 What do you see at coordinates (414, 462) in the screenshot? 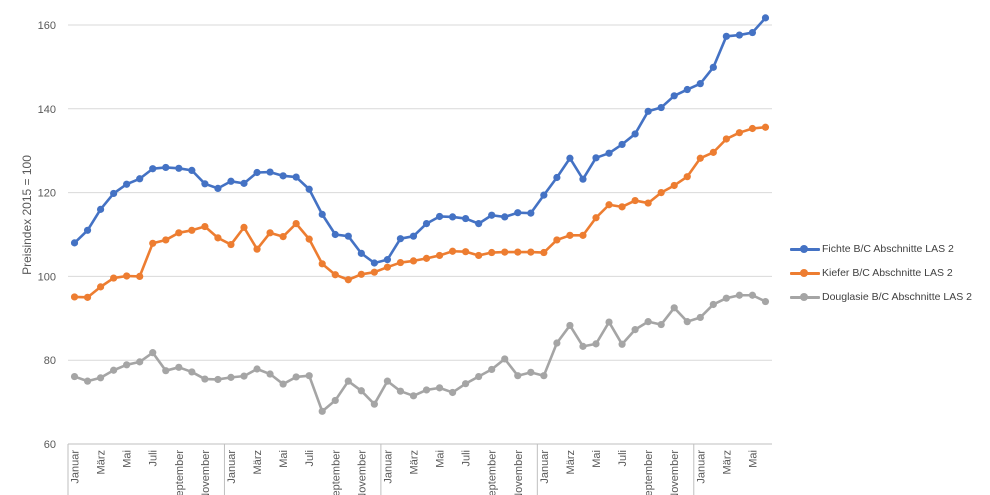
I see `x-tick-label: März` at bounding box center [414, 462].